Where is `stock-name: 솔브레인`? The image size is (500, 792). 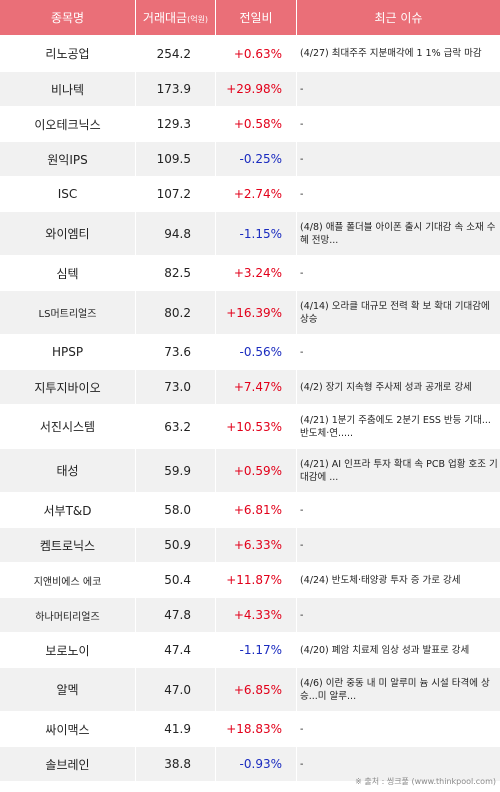
stock-name: 솔브레인 is located at coordinates (68, 764).